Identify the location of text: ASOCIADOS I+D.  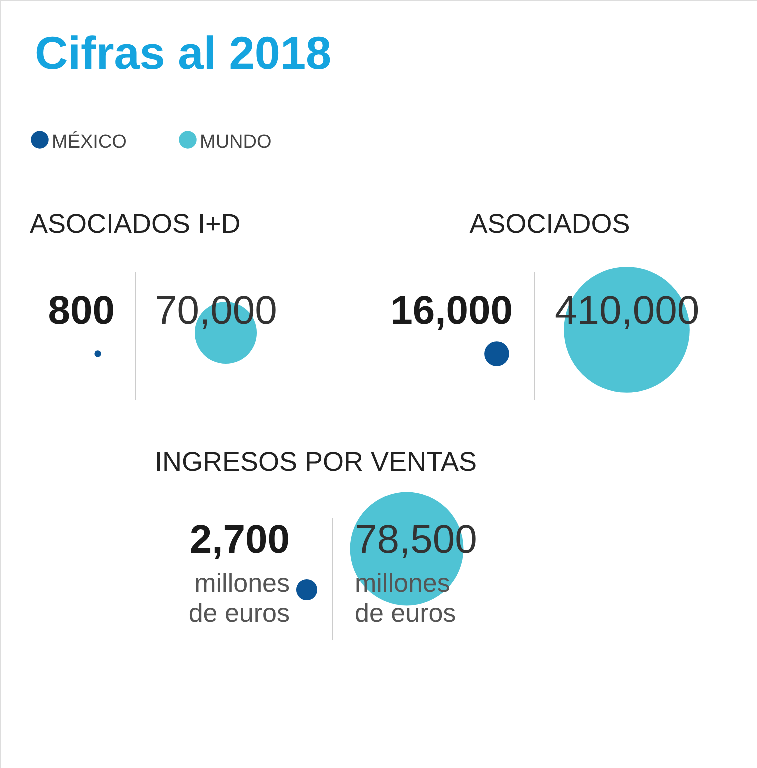
(135, 224).